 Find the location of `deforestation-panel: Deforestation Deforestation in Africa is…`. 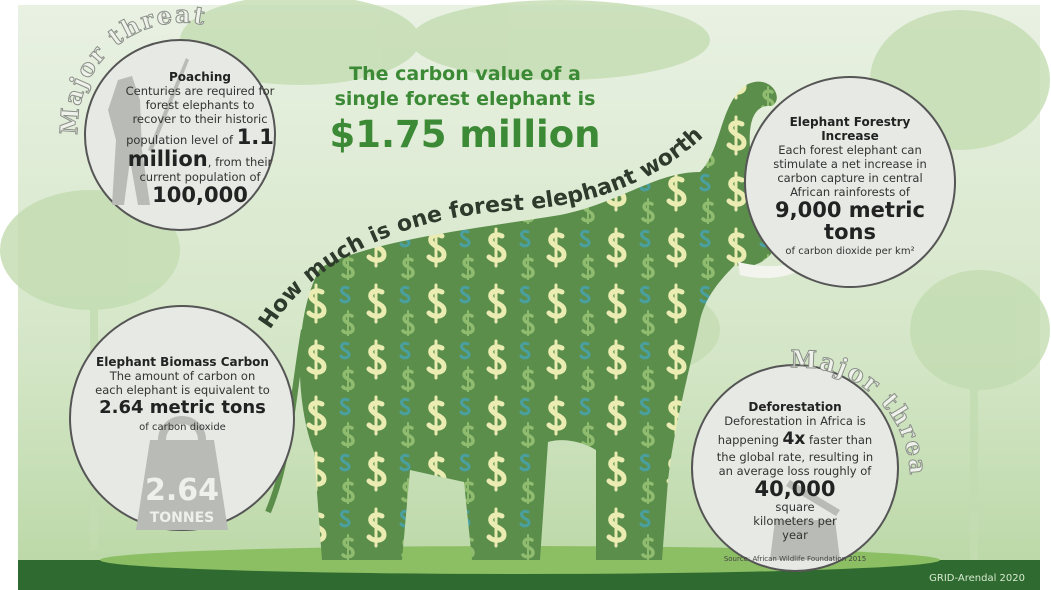

deforestation-panel: Deforestation Deforestation in Africa is… is located at coordinates (795, 483).